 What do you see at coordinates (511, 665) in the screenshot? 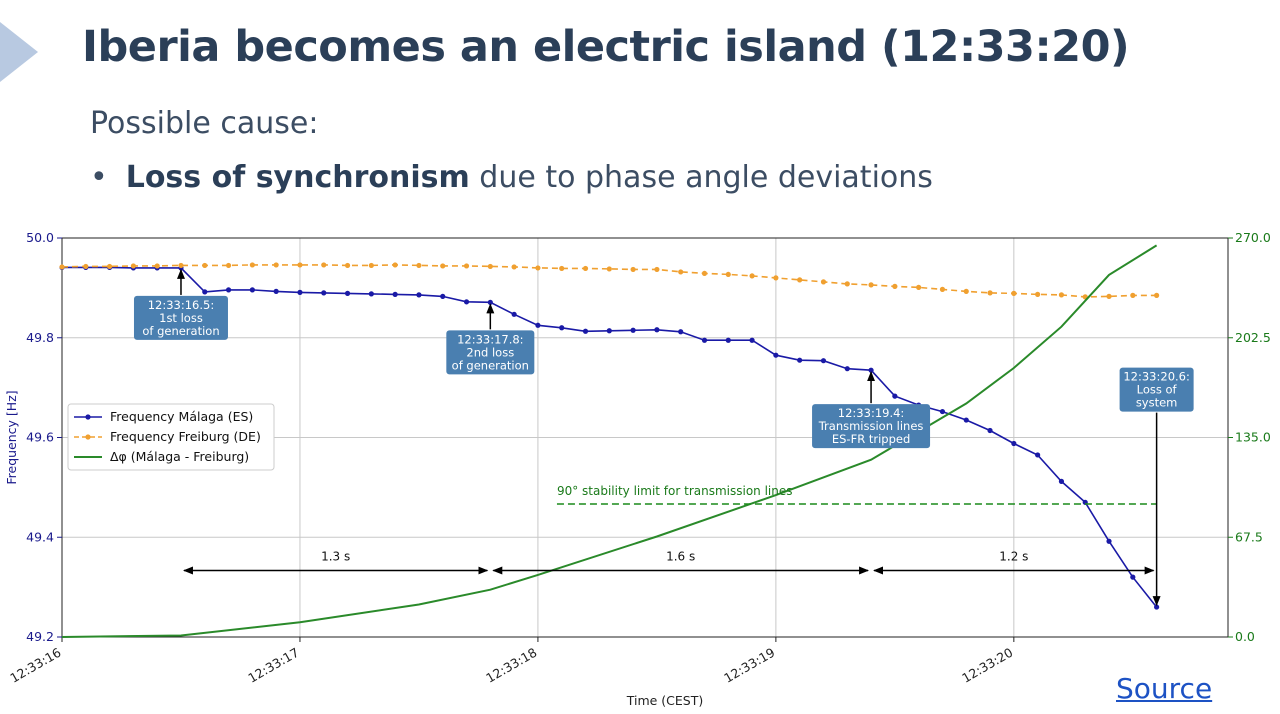
I see `x-tick-label: 12:33:18` at bounding box center [511, 665].